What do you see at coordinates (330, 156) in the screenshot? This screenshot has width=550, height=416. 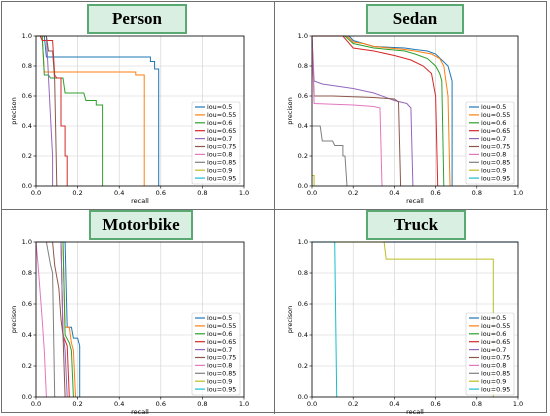 I see `series-line-iou=0.85` at bounding box center [330, 156].